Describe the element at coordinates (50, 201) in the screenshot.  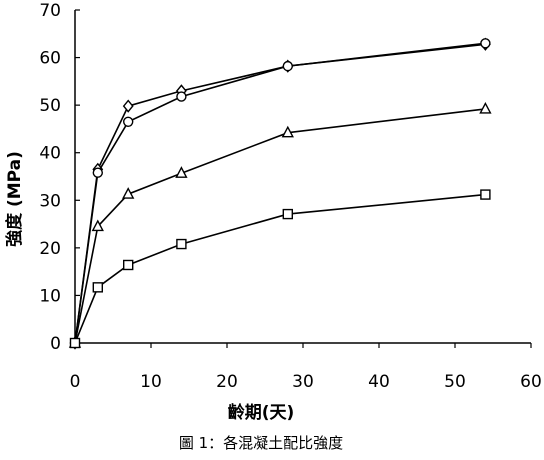
I see `y-tick-label: 30` at that location.